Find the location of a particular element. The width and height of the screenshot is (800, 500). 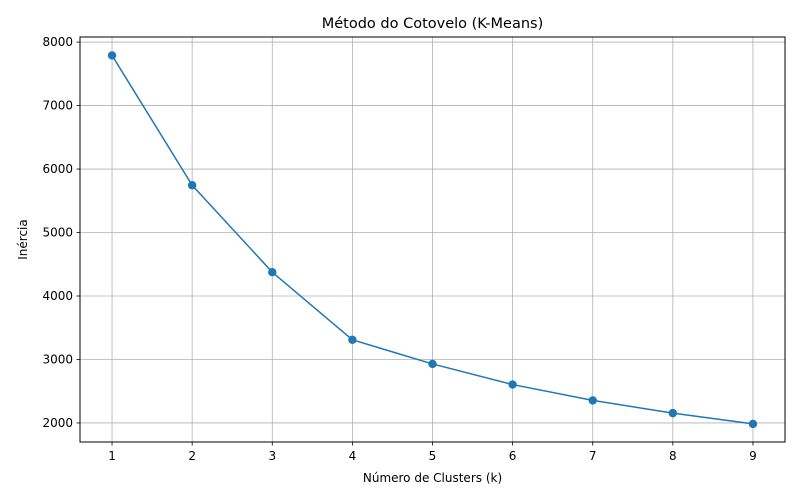

y-tick-label: 3000 is located at coordinates (57, 359).